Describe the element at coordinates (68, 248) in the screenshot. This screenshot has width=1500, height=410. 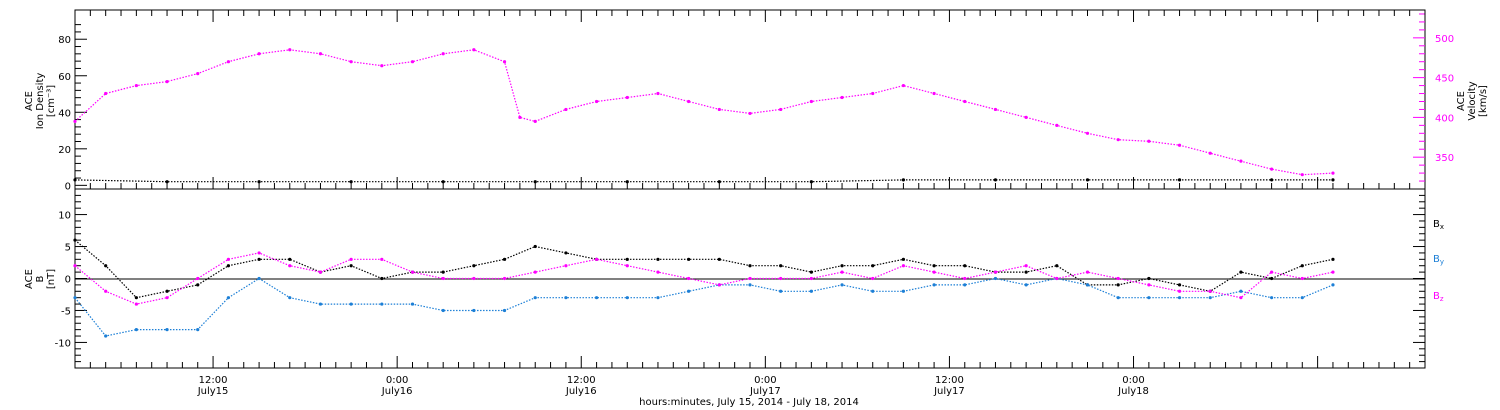
I see `field-tick-label: 5` at that location.